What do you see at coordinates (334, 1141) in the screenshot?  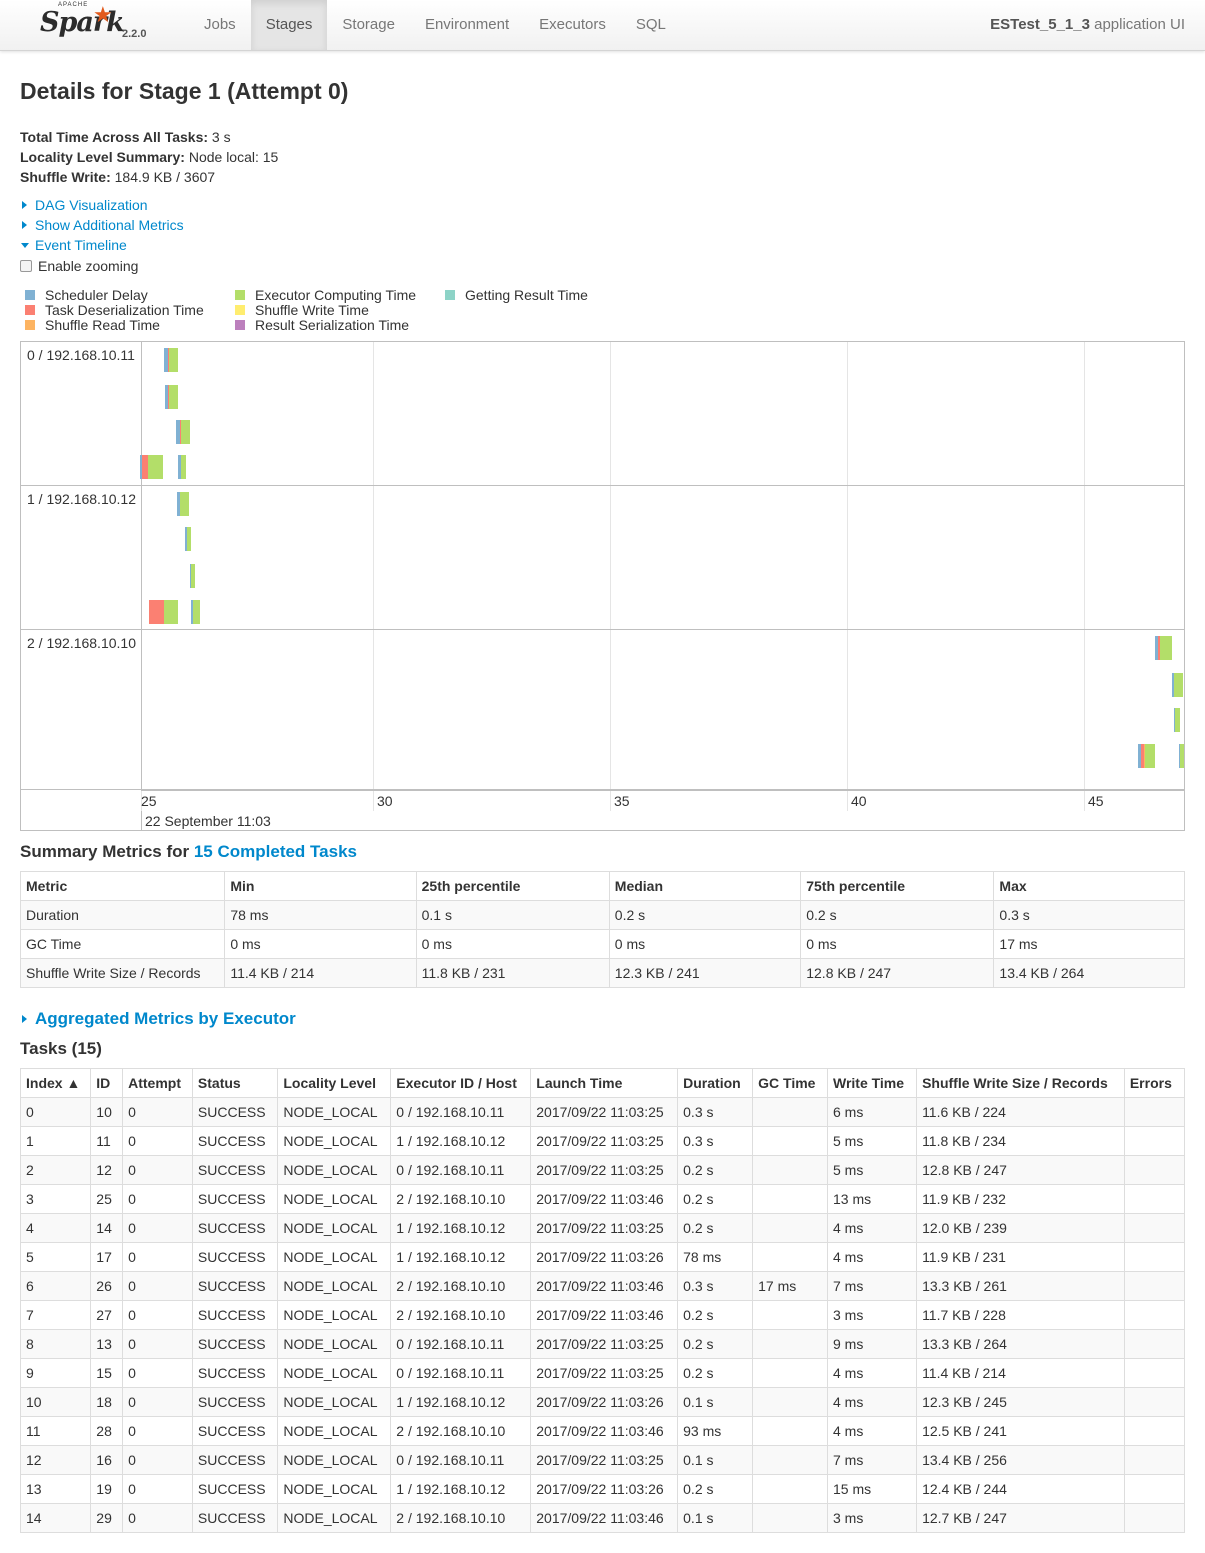 I see `table-cell: NODE_LOCAL` at bounding box center [334, 1141].